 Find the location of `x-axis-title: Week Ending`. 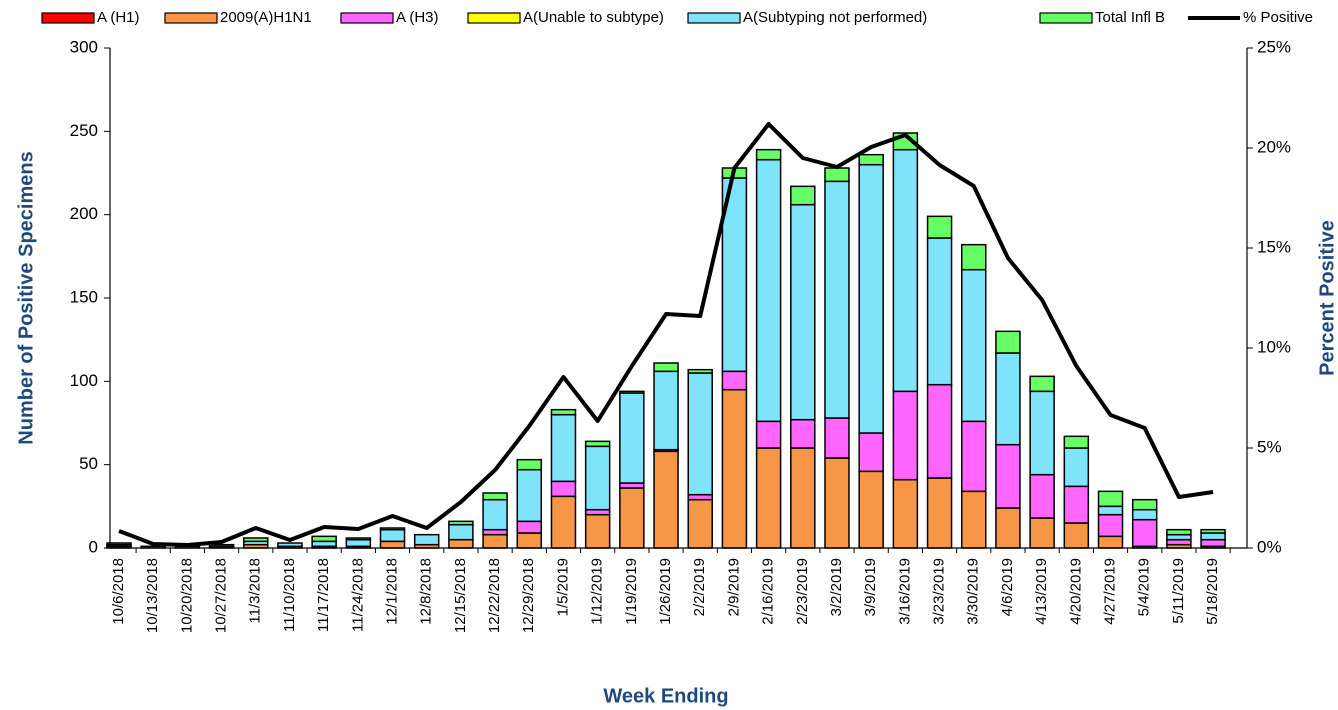

x-axis-title: Week Ending is located at coordinates (665, 696).